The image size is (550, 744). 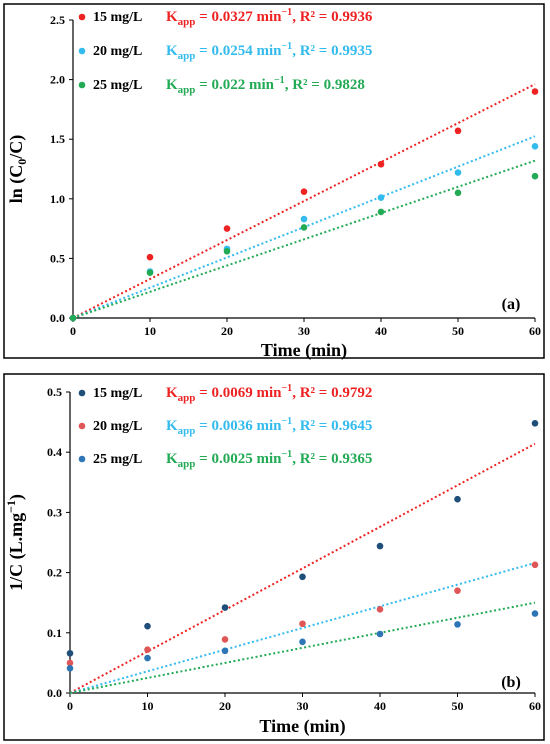 I want to click on y-tick-label: 2.0, so click(x=57, y=80).